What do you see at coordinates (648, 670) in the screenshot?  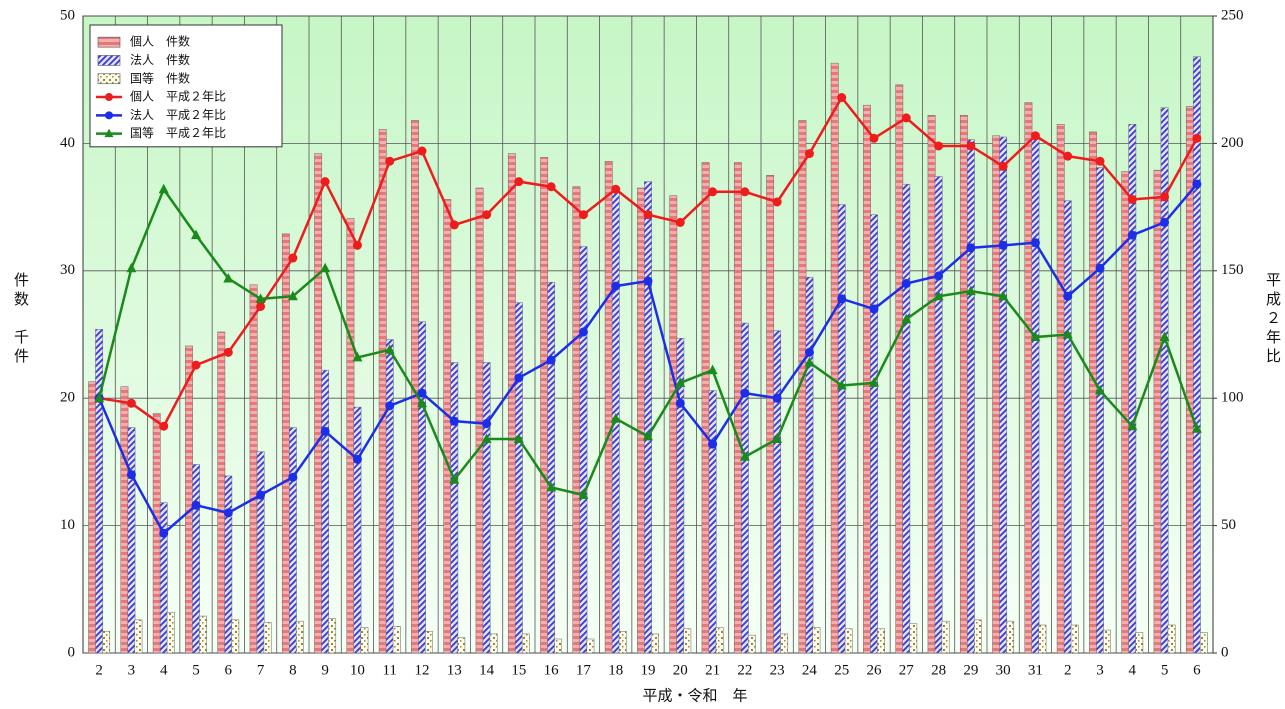 I see `x-tick-label: 19` at bounding box center [648, 670].